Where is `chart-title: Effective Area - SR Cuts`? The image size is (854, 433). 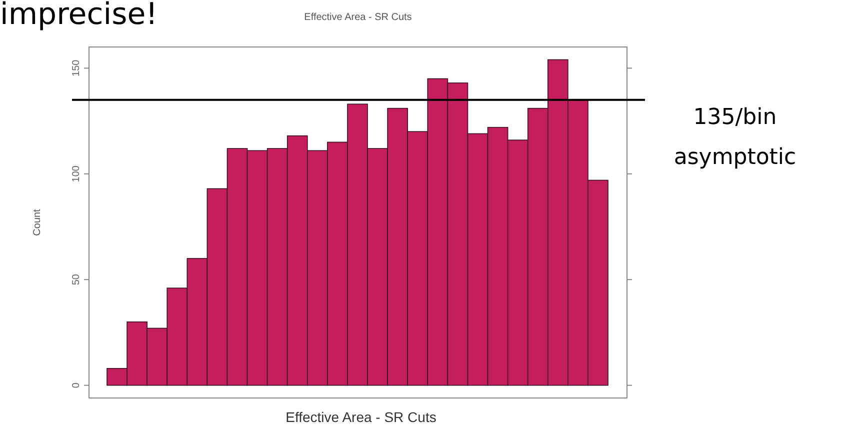
chart-title: Effective Area - SR Cuts is located at coordinates (358, 17).